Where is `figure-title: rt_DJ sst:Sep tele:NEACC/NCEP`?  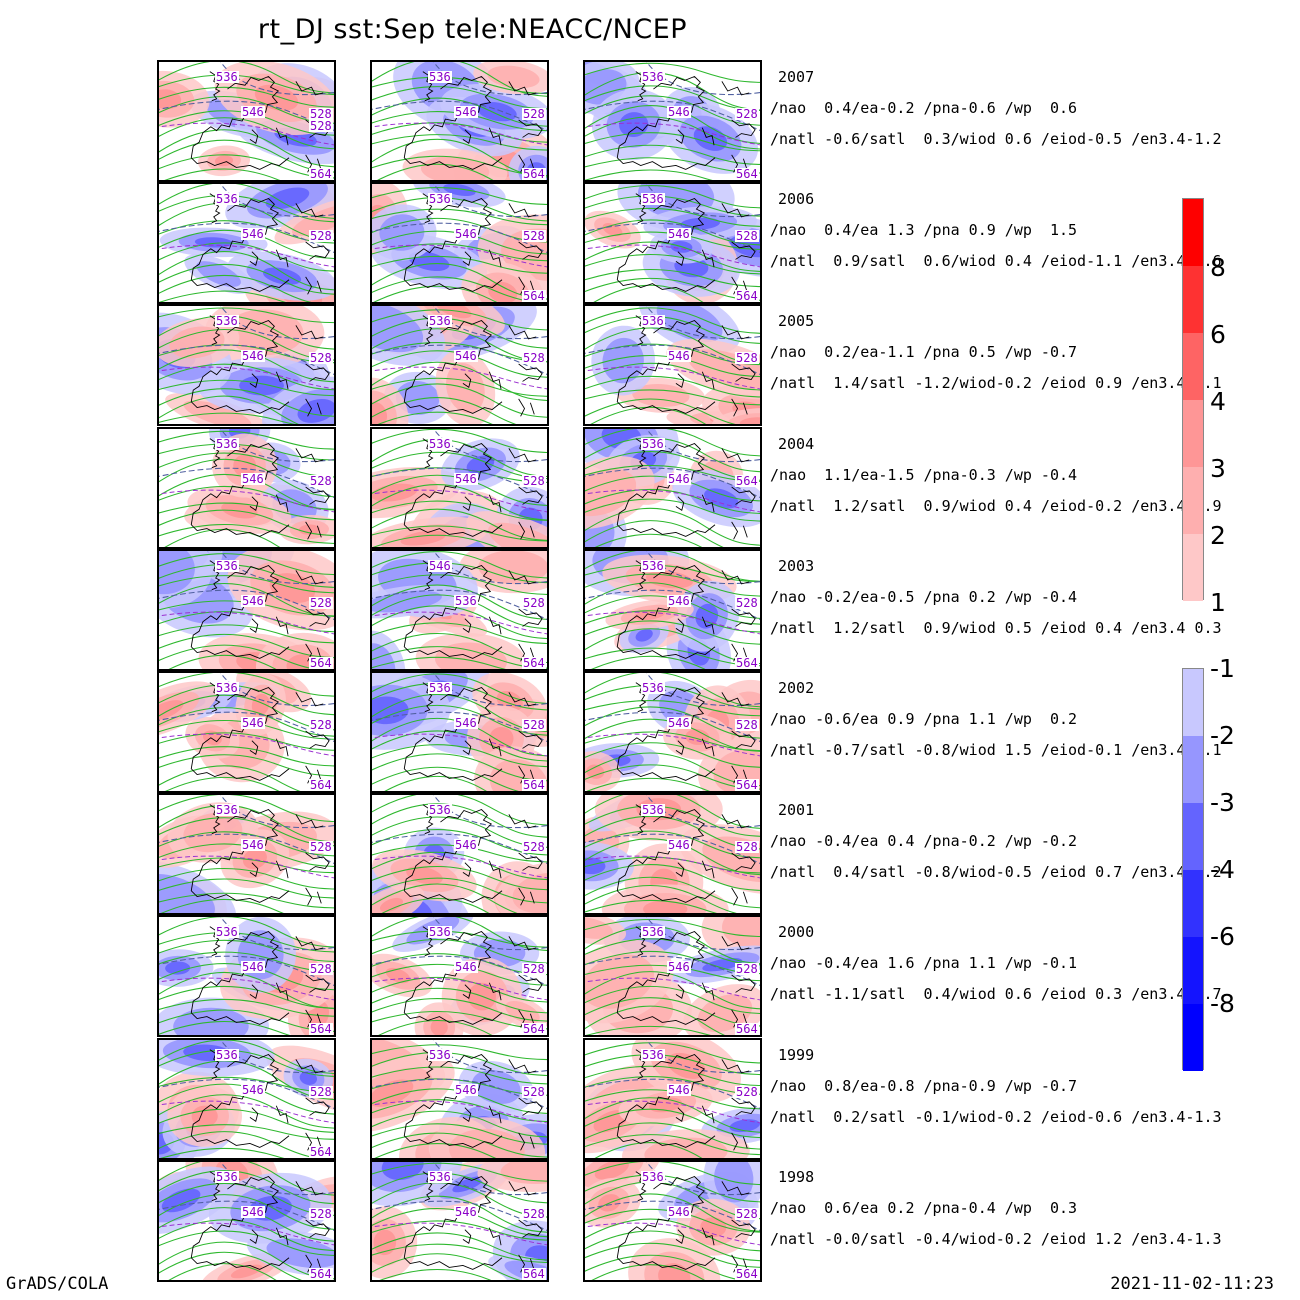 figure-title: rt_DJ sst:Sep tele:NEACC/NCEP is located at coordinates (472, 29).